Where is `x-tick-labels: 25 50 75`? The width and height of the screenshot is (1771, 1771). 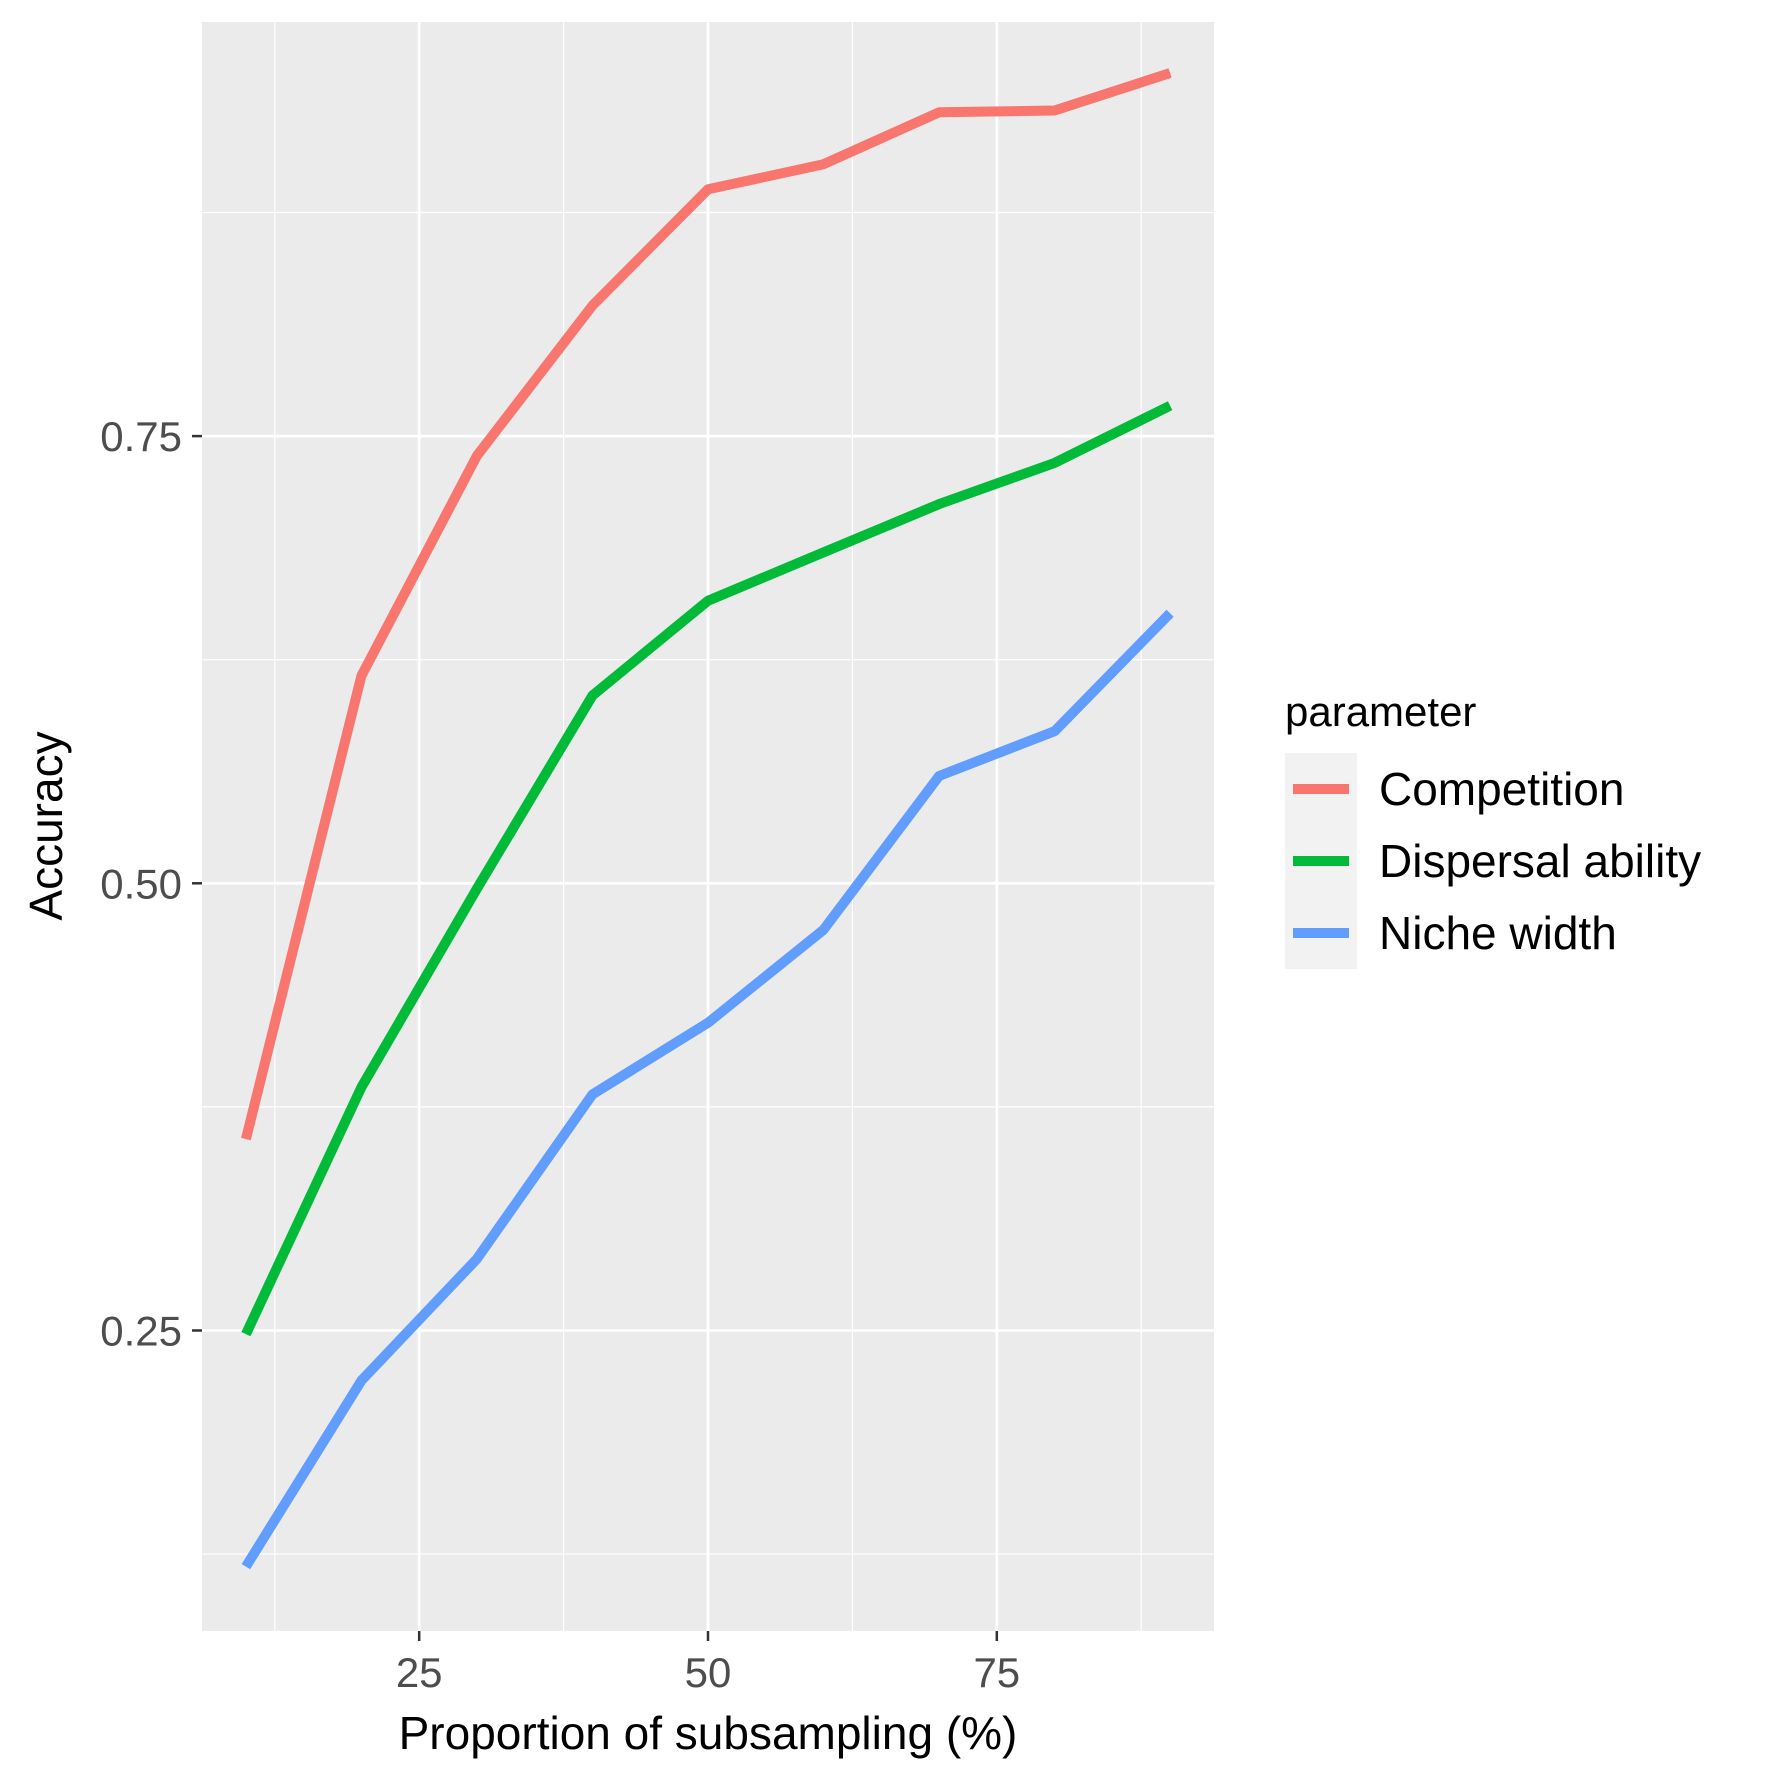 x-tick-labels: 25 50 75 is located at coordinates (708, 1672).